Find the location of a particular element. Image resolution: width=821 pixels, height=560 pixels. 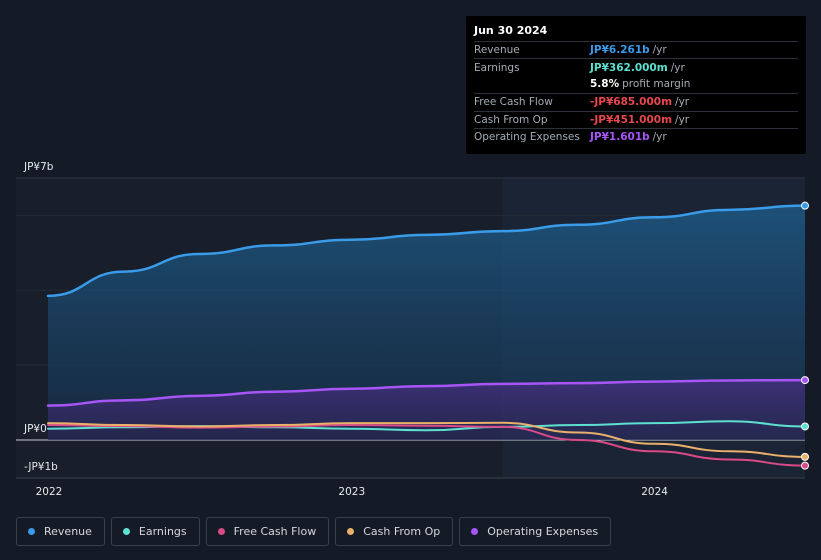

tooltip-label: Revenue is located at coordinates (497, 50).